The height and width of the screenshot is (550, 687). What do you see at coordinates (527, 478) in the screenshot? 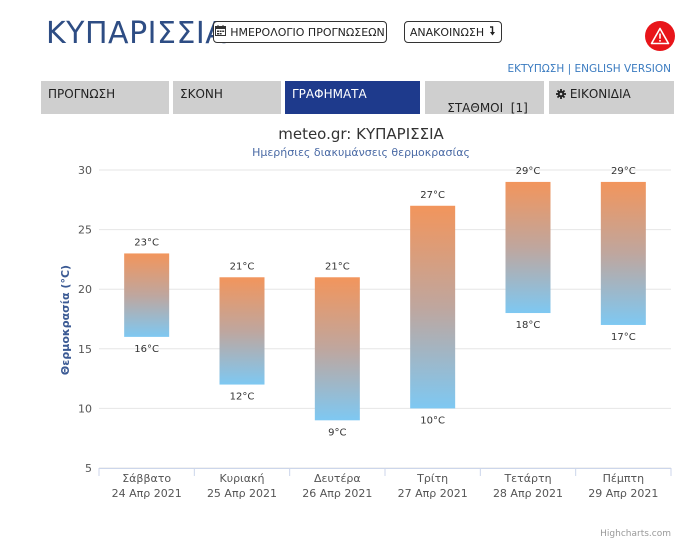
I see `x-tick-day: Τετάρτη` at bounding box center [527, 478].